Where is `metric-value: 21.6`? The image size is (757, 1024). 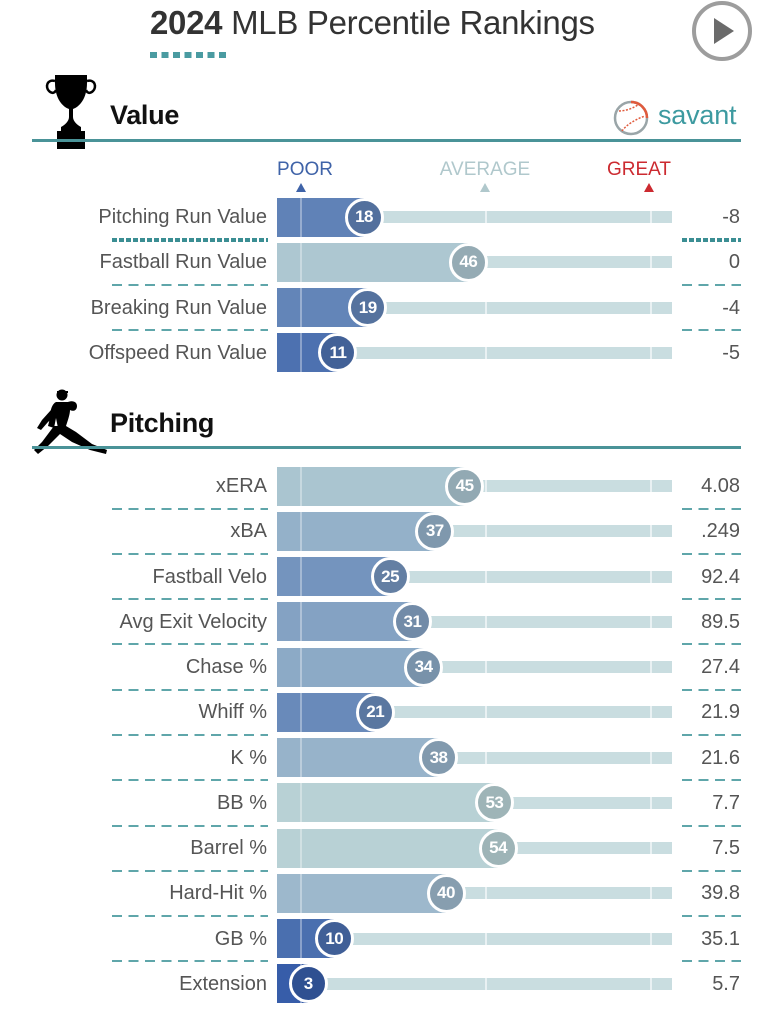 metric-value: 21.6 is located at coordinates (720, 757).